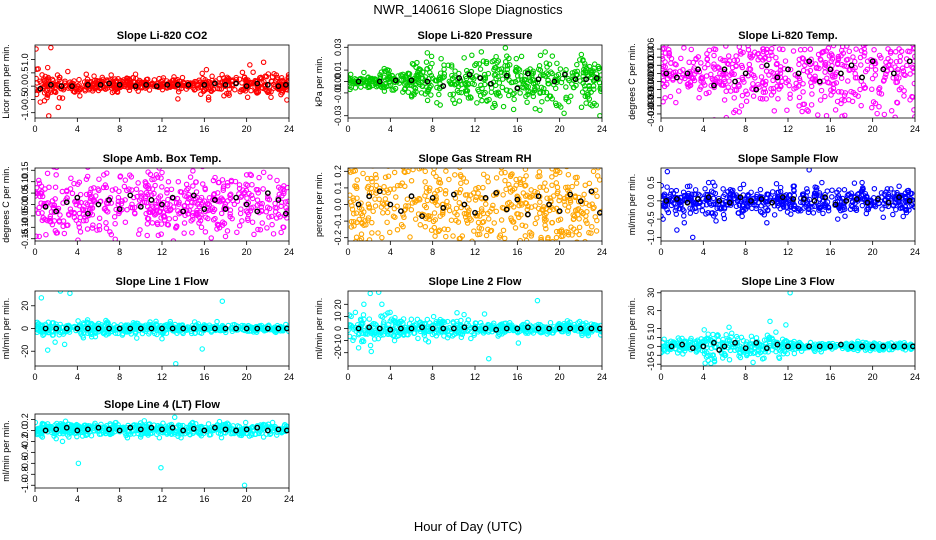  Describe the element at coordinates (651, 114) in the screenshot. I see `y-tick-label: -0.010` at that location.